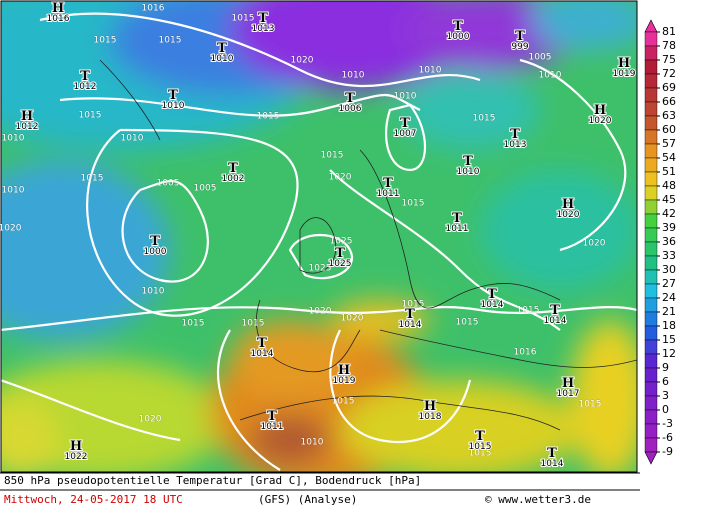 This screenshot has width=704, height=517. I want to click on colorbar-label: -6, so click(667, 437).